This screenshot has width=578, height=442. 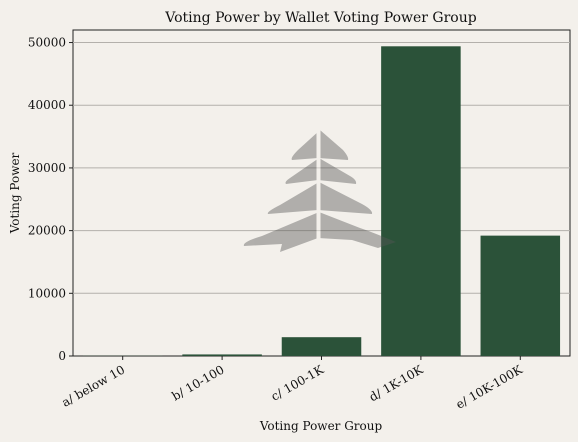 I want to click on x-tick-label-3: d/ 1K-10K, so click(x=396, y=383).